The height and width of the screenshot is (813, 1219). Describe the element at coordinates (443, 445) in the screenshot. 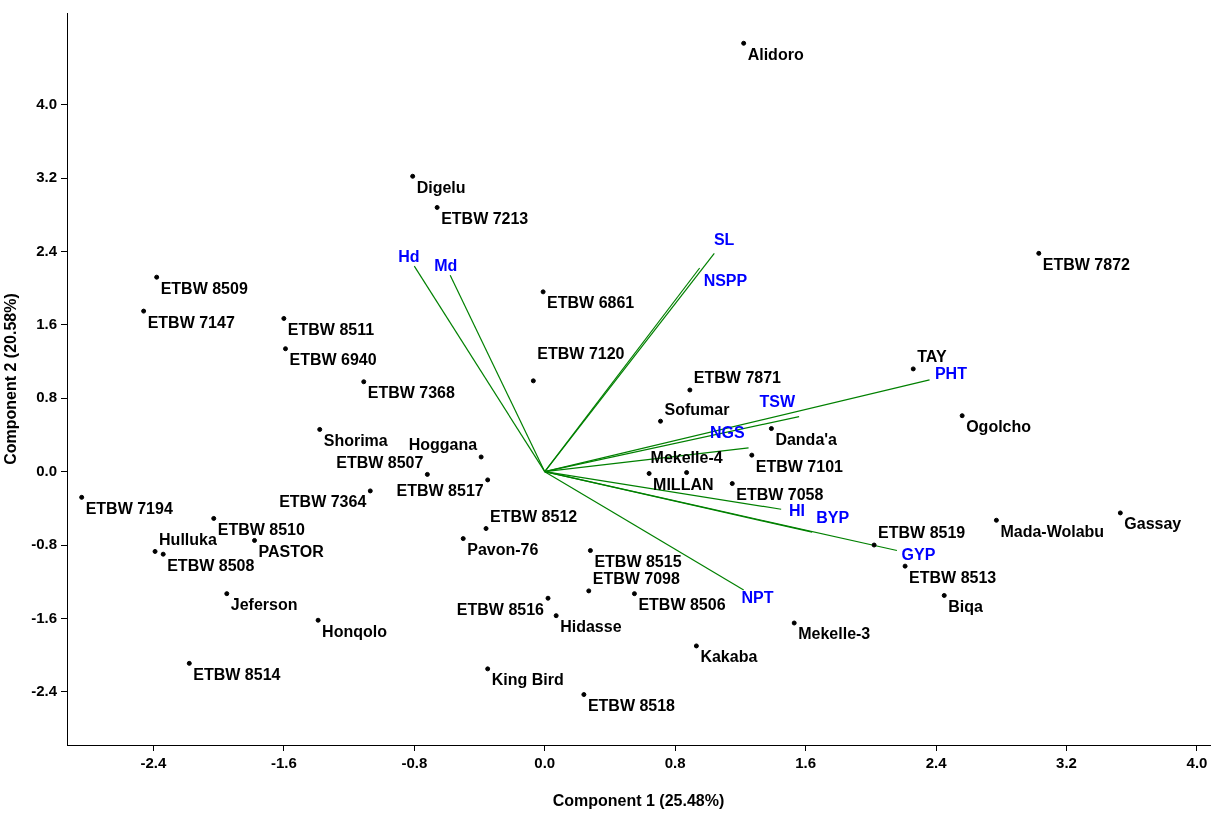

I see `data-label: Hoggana` at that location.